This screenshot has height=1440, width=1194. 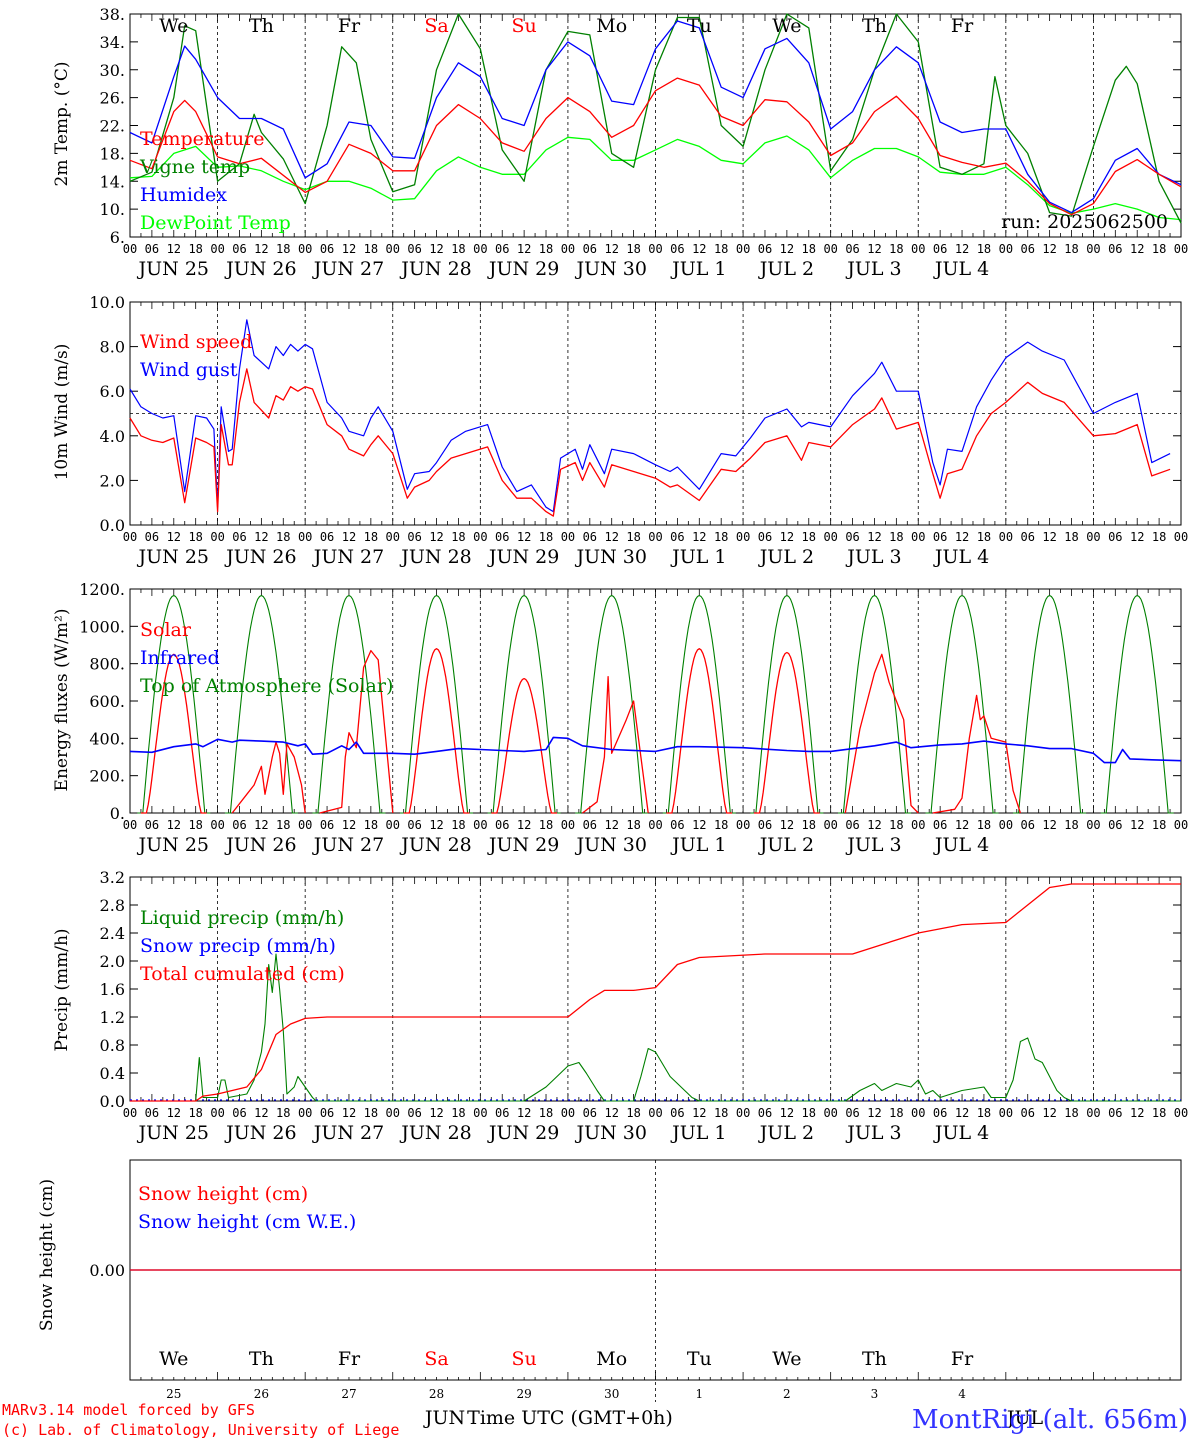 What do you see at coordinates (348, 557) in the screenshot?
I see `date-label: JUN 27` at bounding box center [348, 557].